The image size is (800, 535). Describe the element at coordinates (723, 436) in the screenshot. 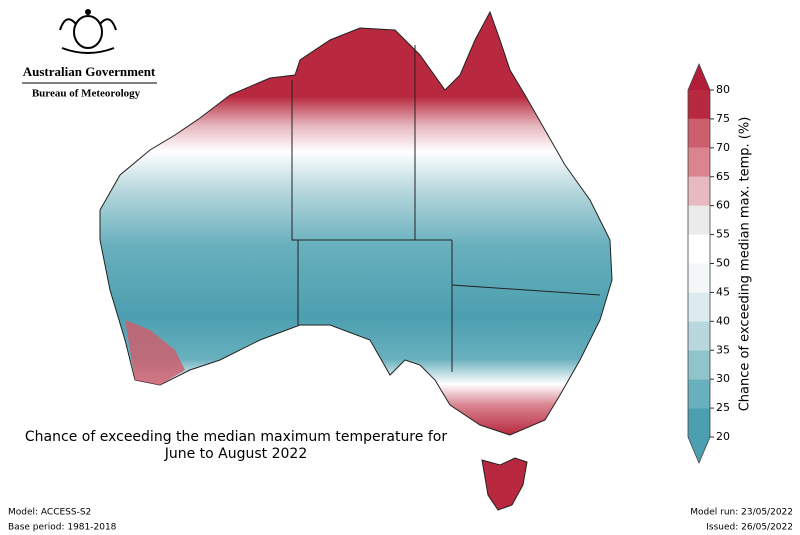

I see `colorbar-tick-label: 20` at that location.